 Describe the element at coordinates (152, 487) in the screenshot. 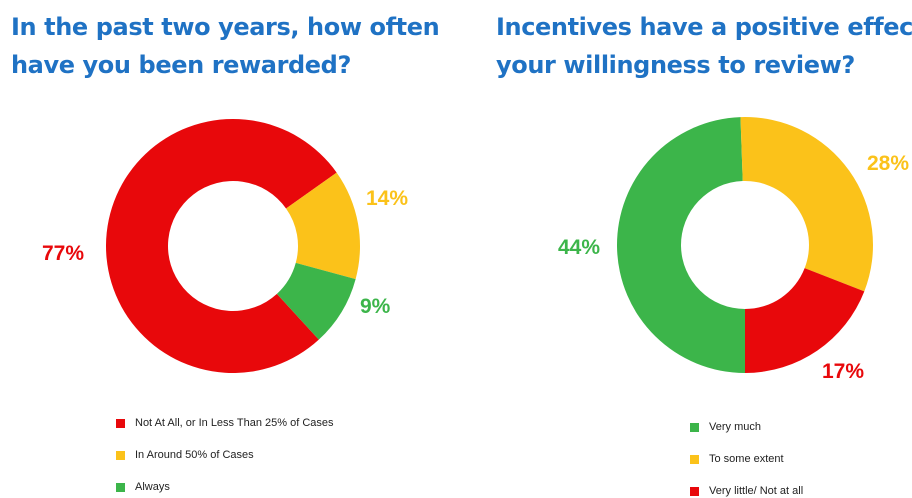

I see `left-legend-label-3: Always` at that location.